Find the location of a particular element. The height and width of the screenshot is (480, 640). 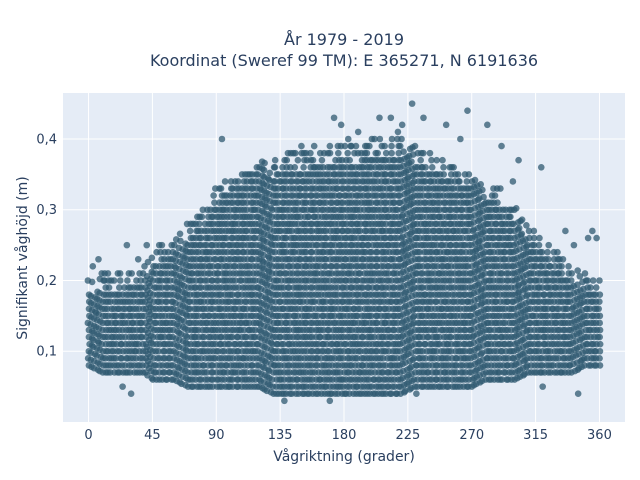

x-tick-label: 135 is located at coordinates (280, 435).